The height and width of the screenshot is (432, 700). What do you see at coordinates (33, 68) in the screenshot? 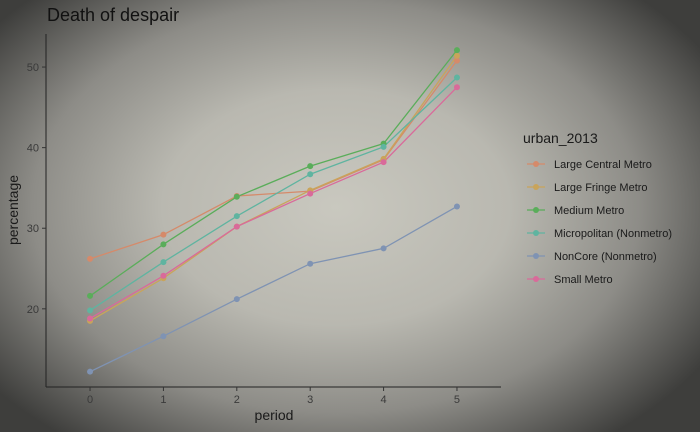
I see `y-tick-label: 50` at bounding box center [33, 68].